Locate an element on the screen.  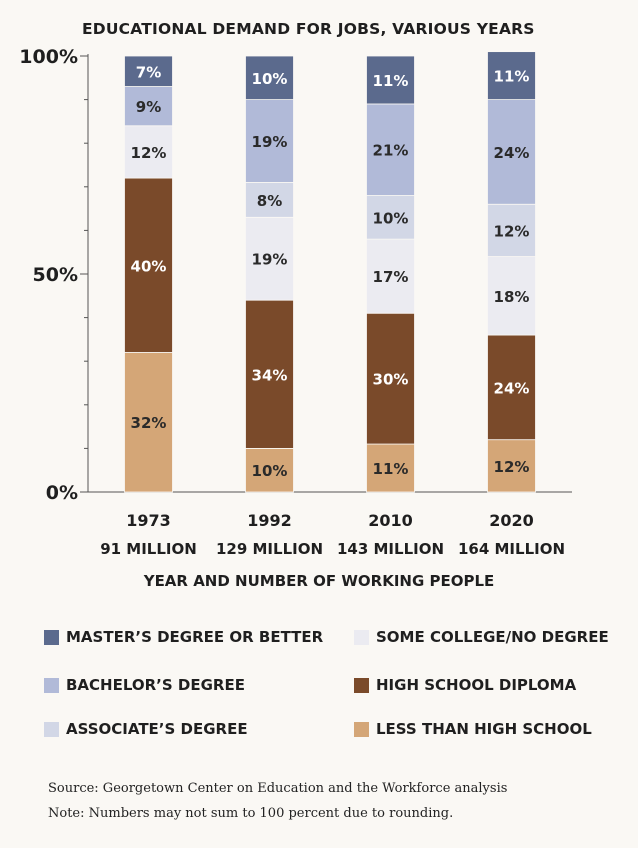
data-label: 34% is located at coordinates (270, 375).